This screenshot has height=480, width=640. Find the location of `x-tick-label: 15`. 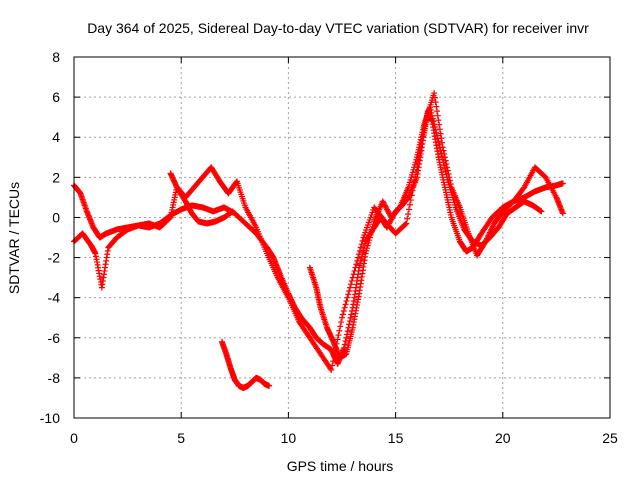

x-tick-label: 15 is located at coordinates (396, 438).